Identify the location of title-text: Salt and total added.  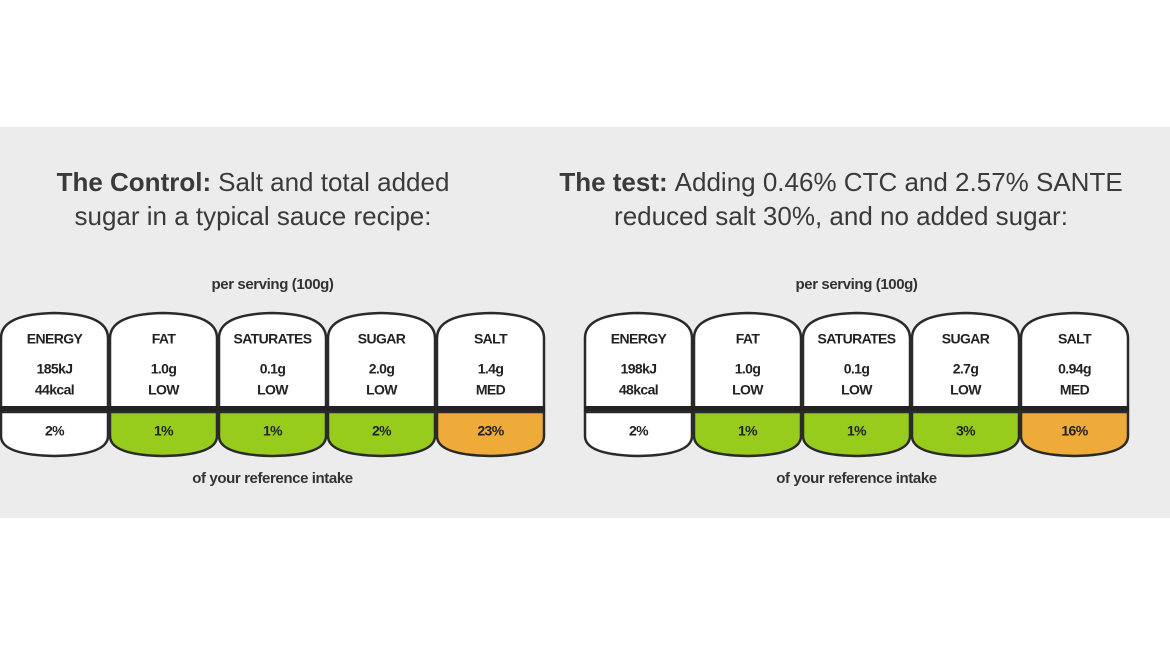
(333, 182).